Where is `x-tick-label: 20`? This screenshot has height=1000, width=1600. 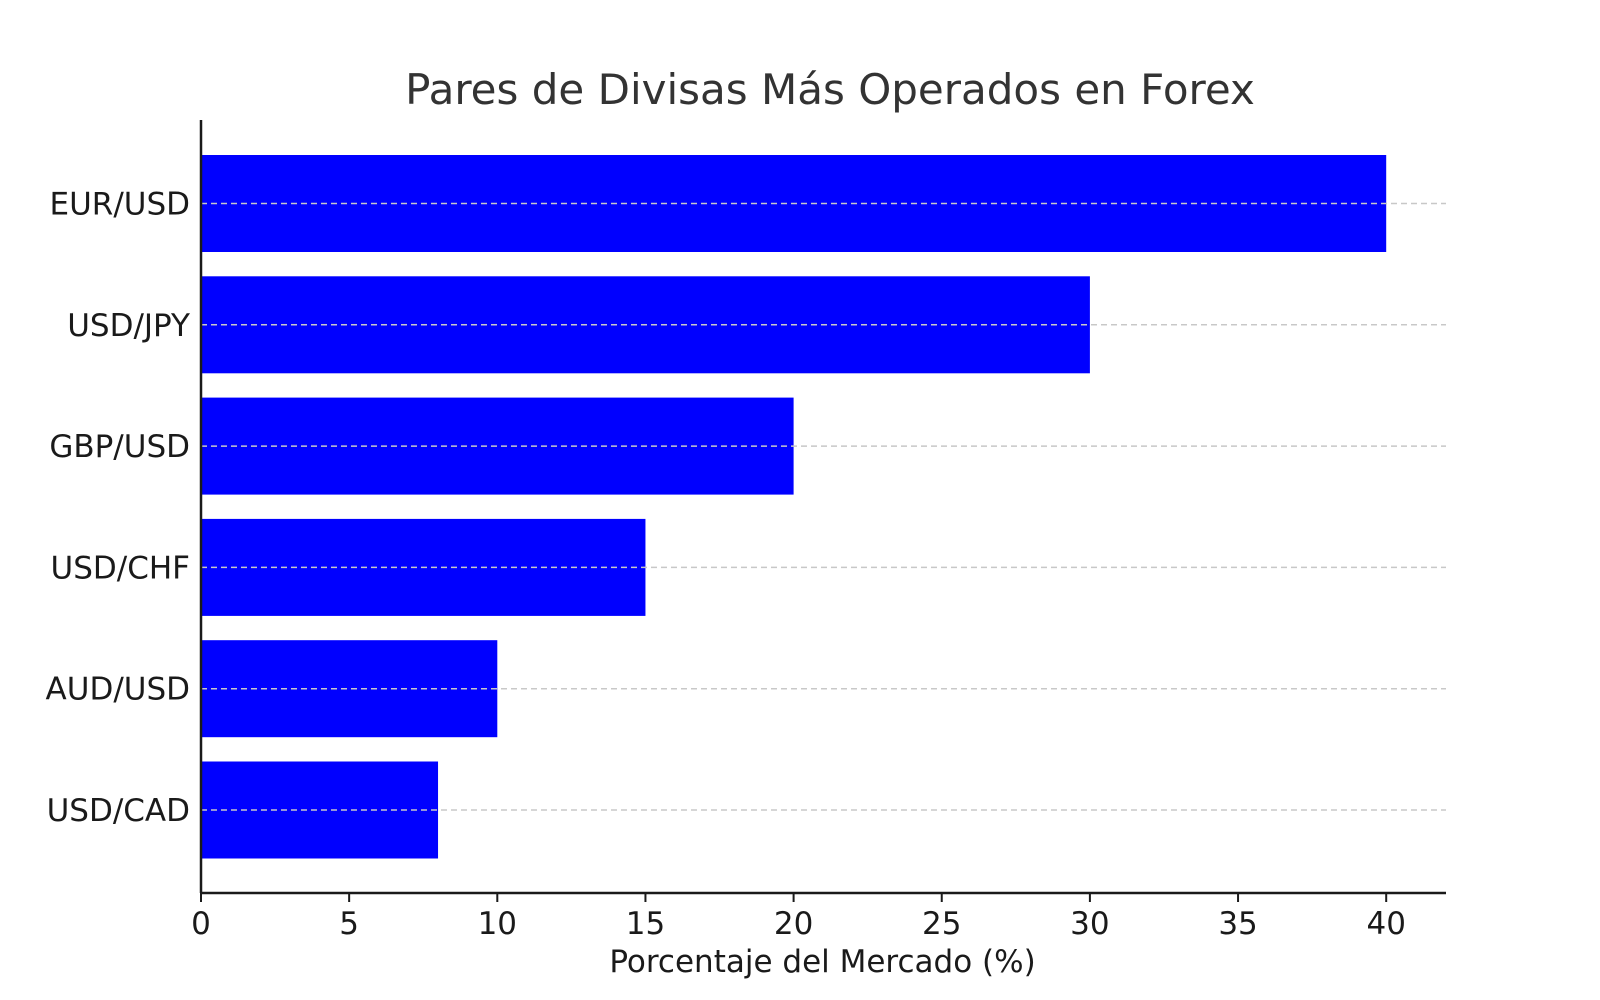 x-tick-label: 20 is located at coordinates (793, 924).